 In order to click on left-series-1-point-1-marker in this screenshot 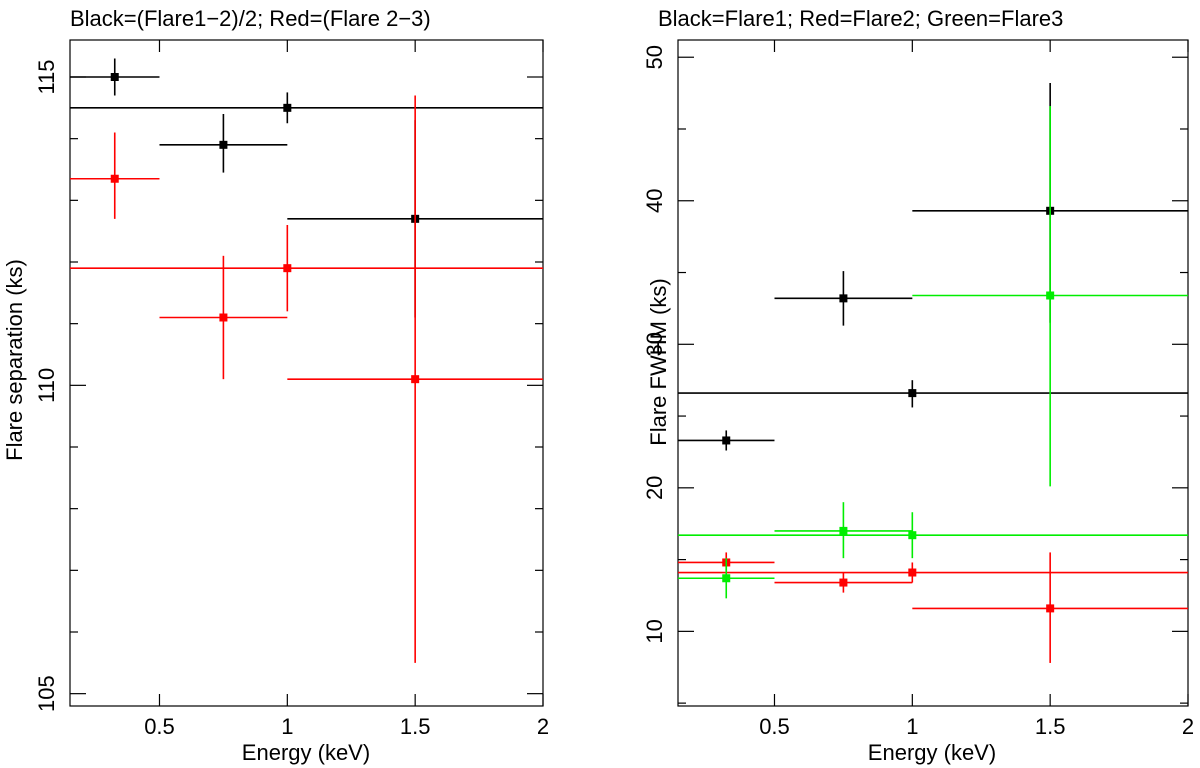, I will do `click(114, 77)`.